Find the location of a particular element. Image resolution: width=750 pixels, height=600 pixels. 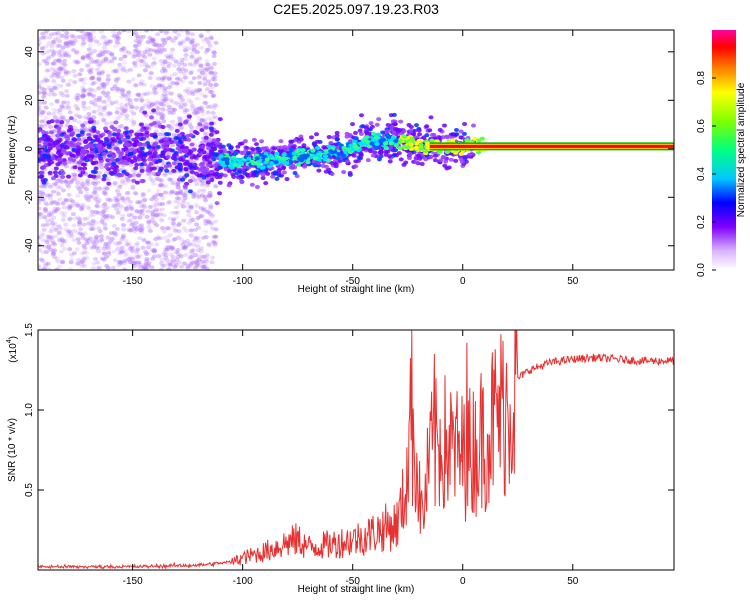

colorbar-tick-label: 0.0 is located at coordinates (701, 270).